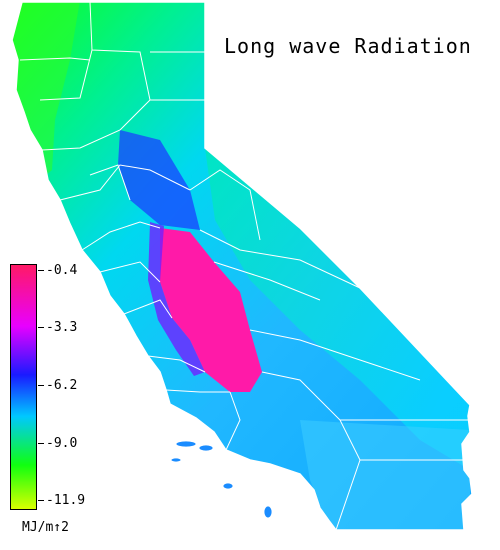 The width and height of the screenshot is (500, 550). What do you see at coordinates (45, 527) in the screenshot?
I see `legend-units: MJ/m↑2` at bounding box center [45, 527].